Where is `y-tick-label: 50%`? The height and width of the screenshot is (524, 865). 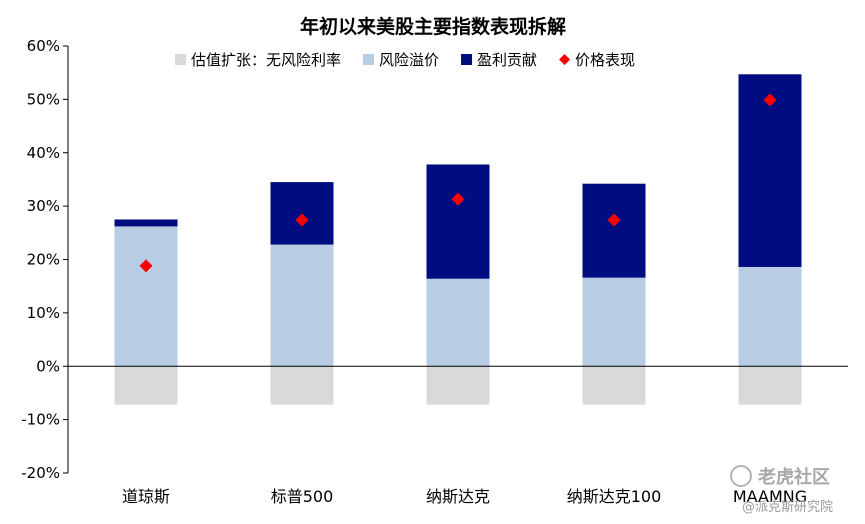
y-tick-label: 50% is located at coordinates (43, 99).